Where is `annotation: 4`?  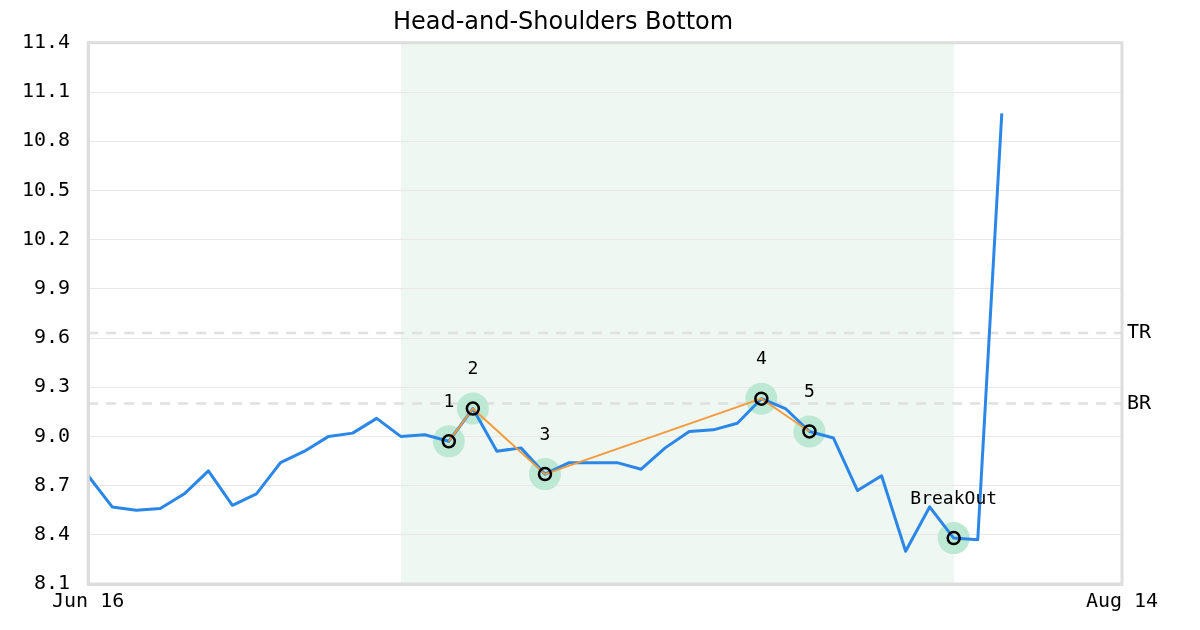 annotation: 4 is located at coordinates (761, 358).